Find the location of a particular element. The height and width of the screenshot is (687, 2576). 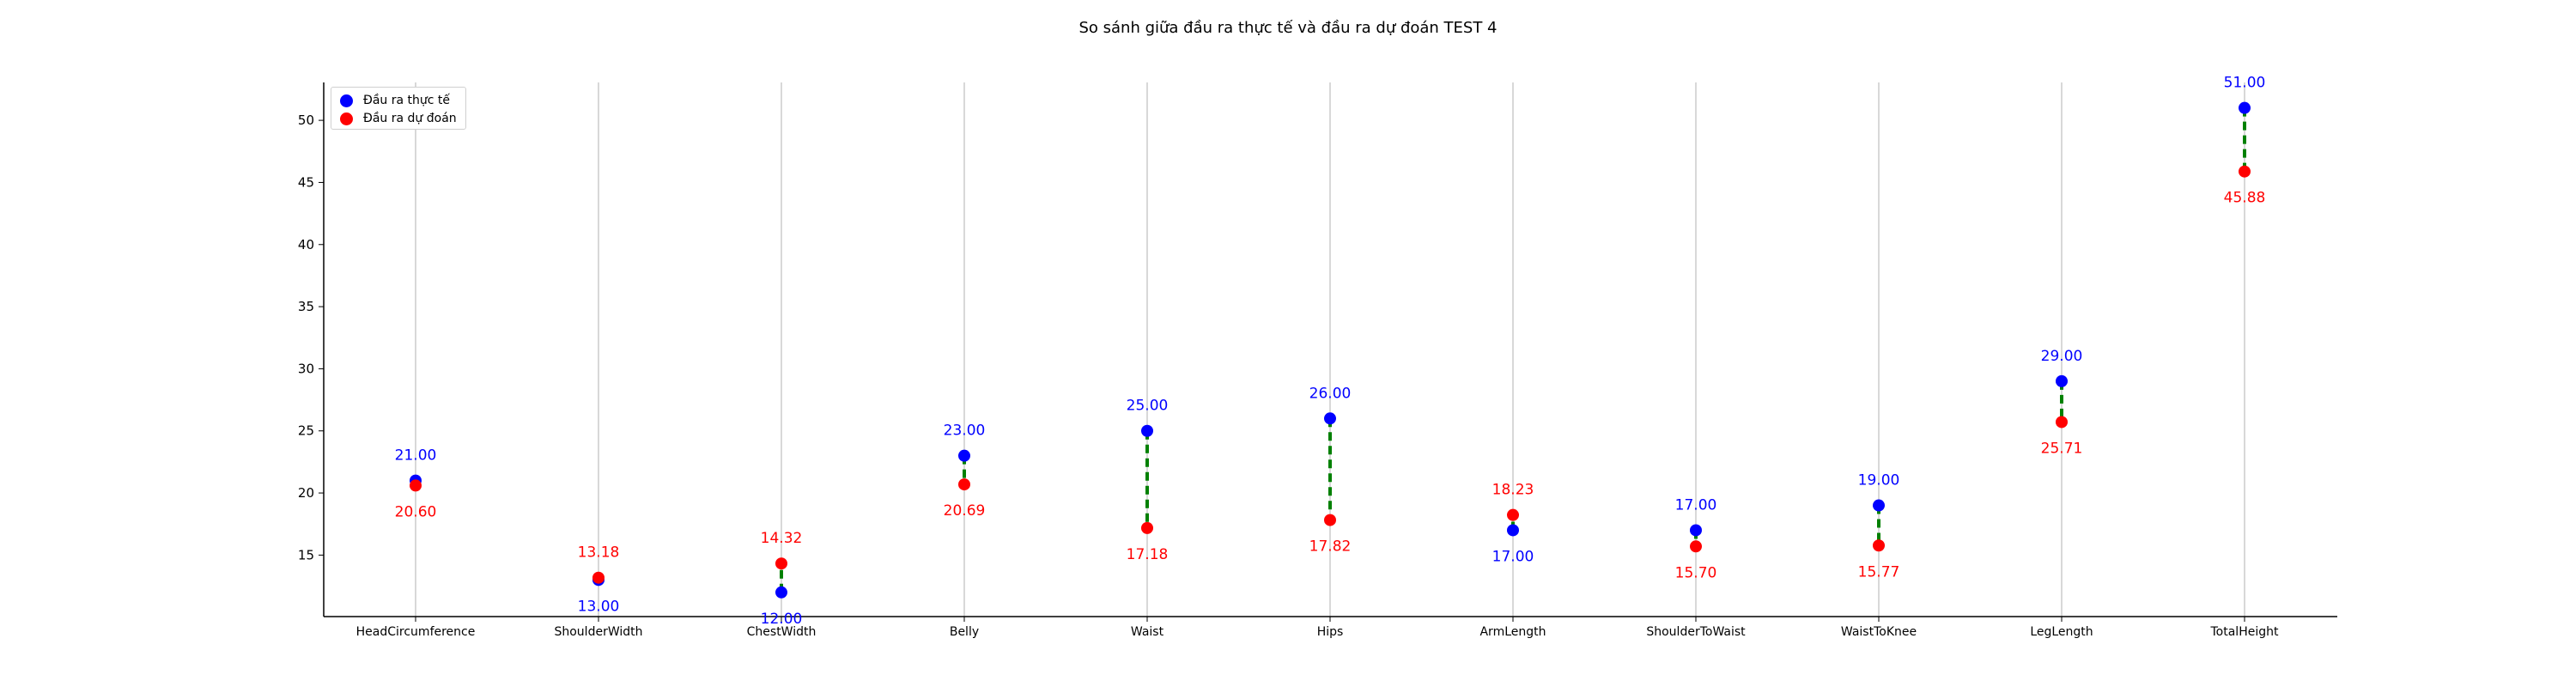

data-label-predicted: 15.70 is located at coordinates (1696, 572).